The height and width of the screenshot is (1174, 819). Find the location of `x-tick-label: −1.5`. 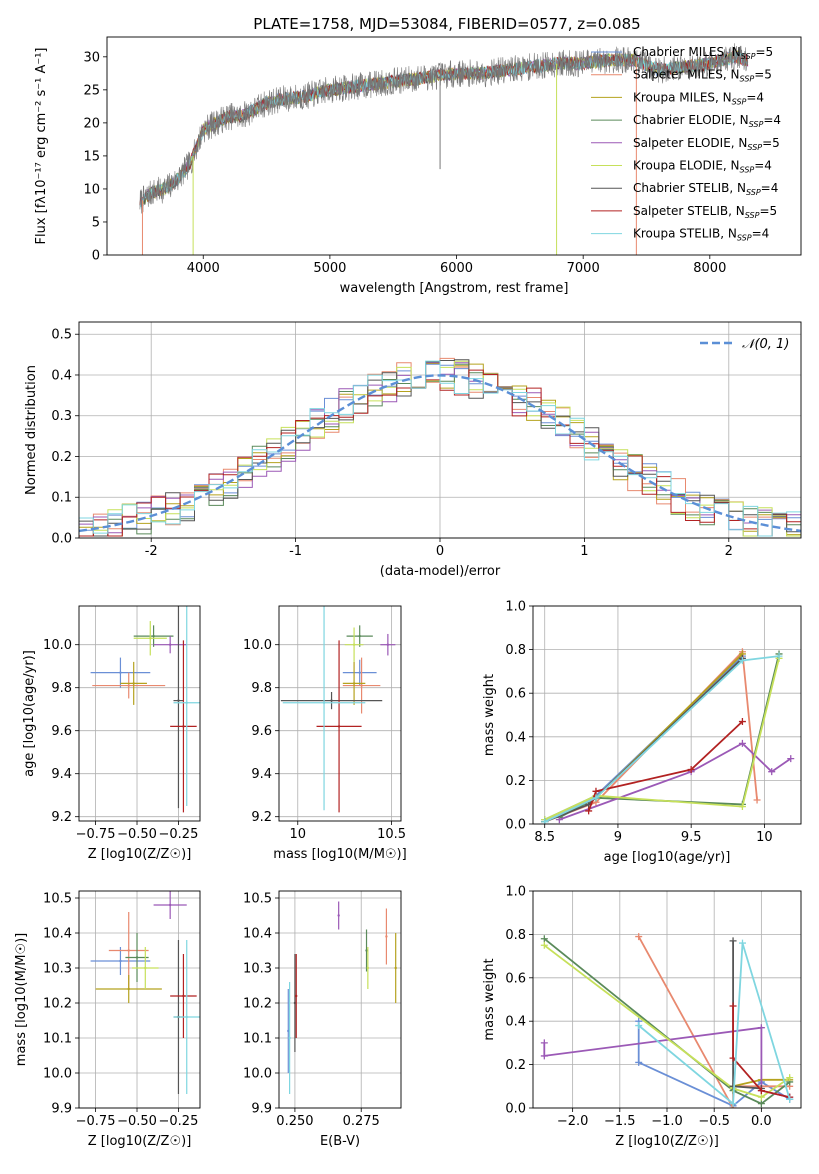

x-tick-label: −1.5 is located at coordinates (620, 1121).